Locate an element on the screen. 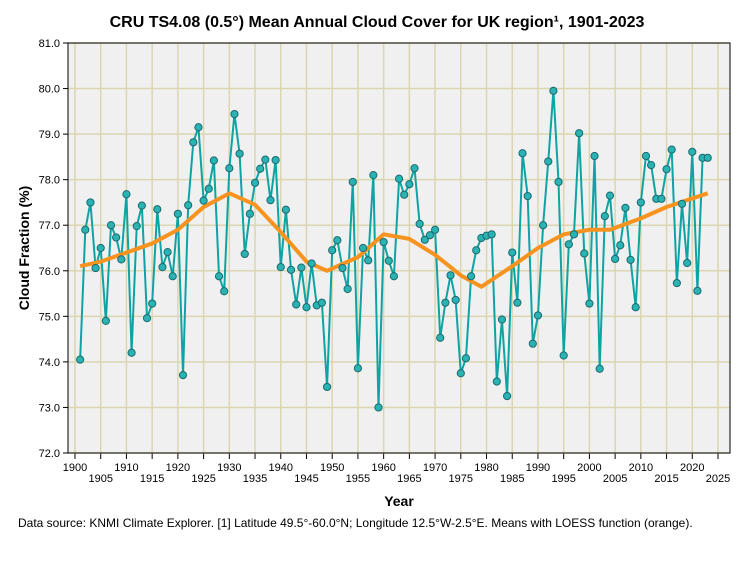 Image resolution: width=754 pixels, height=564 pixels. y-tick-label: 73.0 is located at coordinates (49, 408).